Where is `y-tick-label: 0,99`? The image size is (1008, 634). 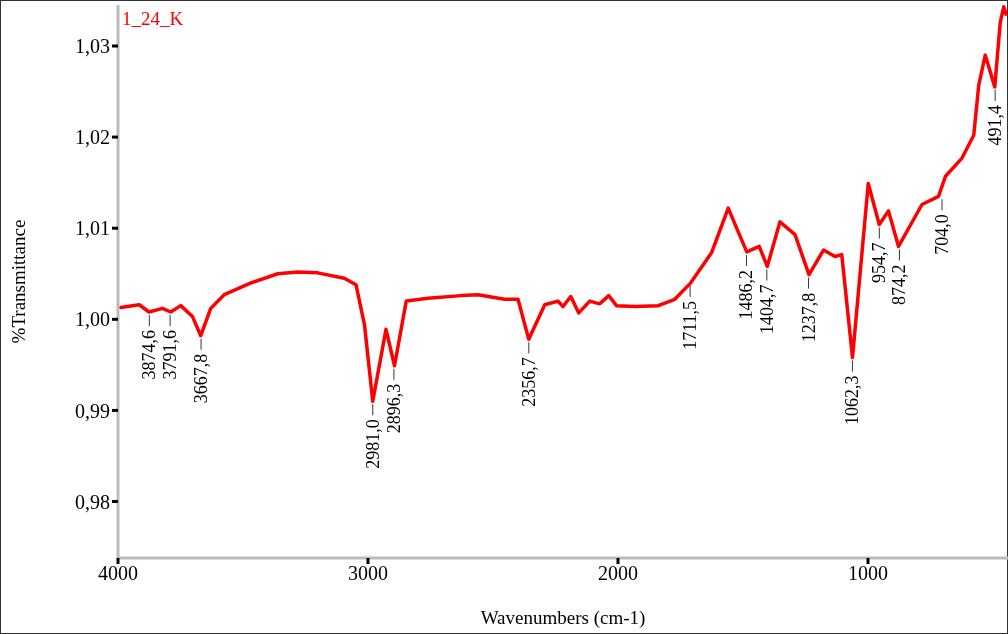
y-tick-label: 0,99 is located at coordinates (92, 410).